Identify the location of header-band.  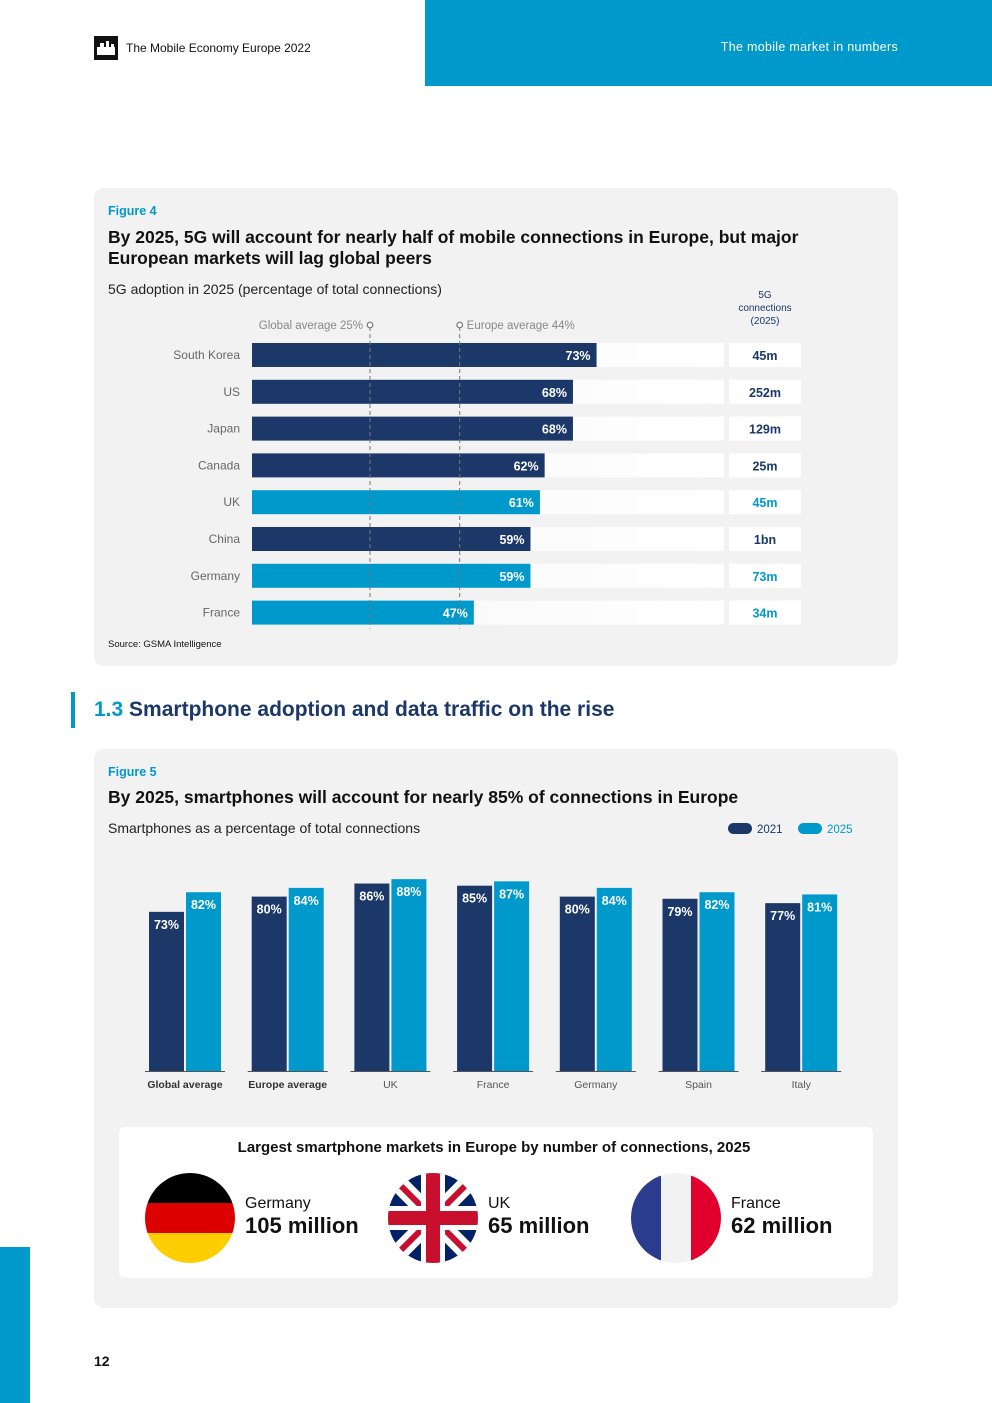
(708, 43).